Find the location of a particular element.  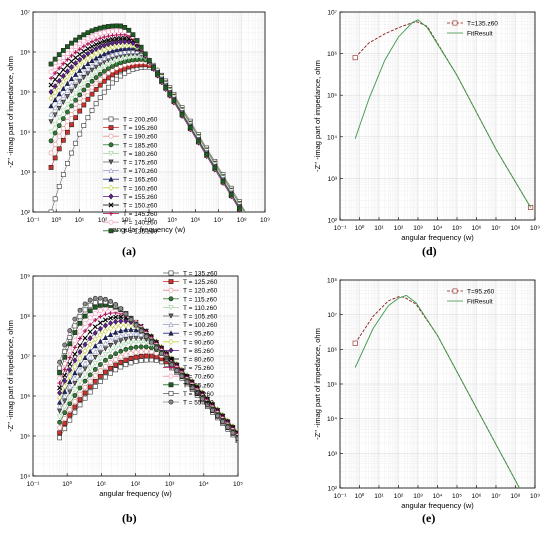

legend-label: T = 75.z60 is located at coordinates (198, 368).